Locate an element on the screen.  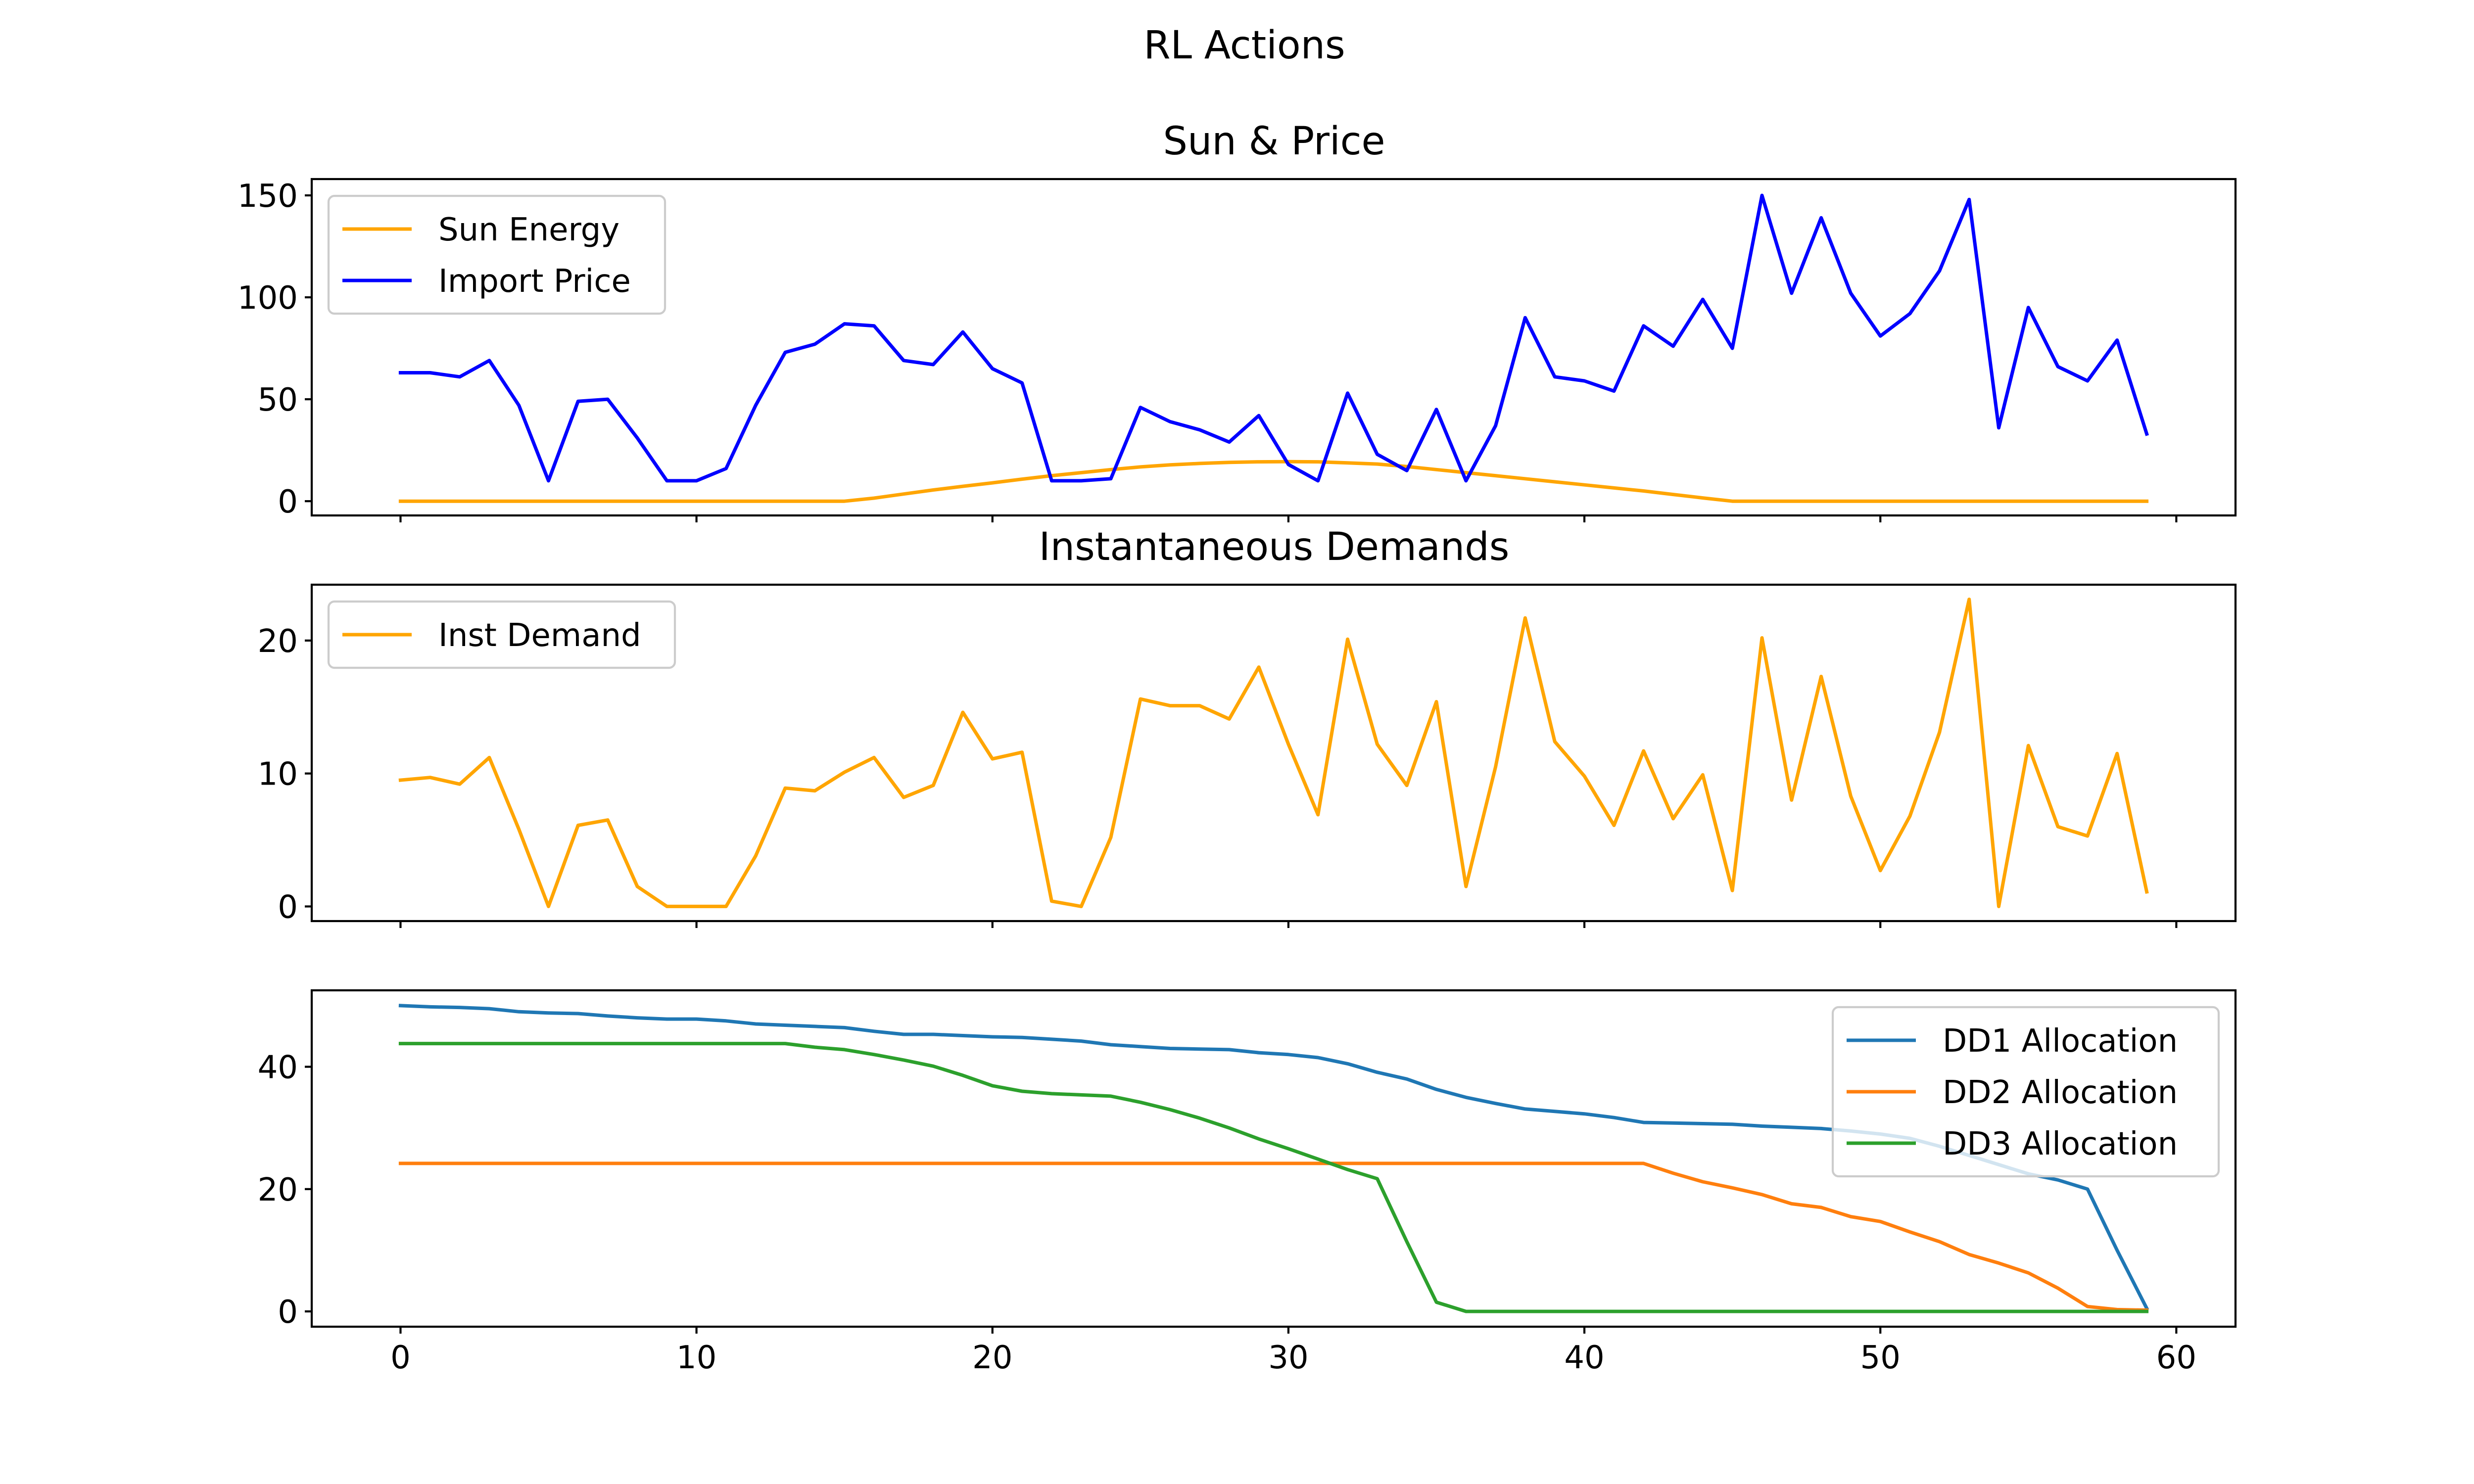
x-tick-label: 0 is located at coordinates (401, 1358).